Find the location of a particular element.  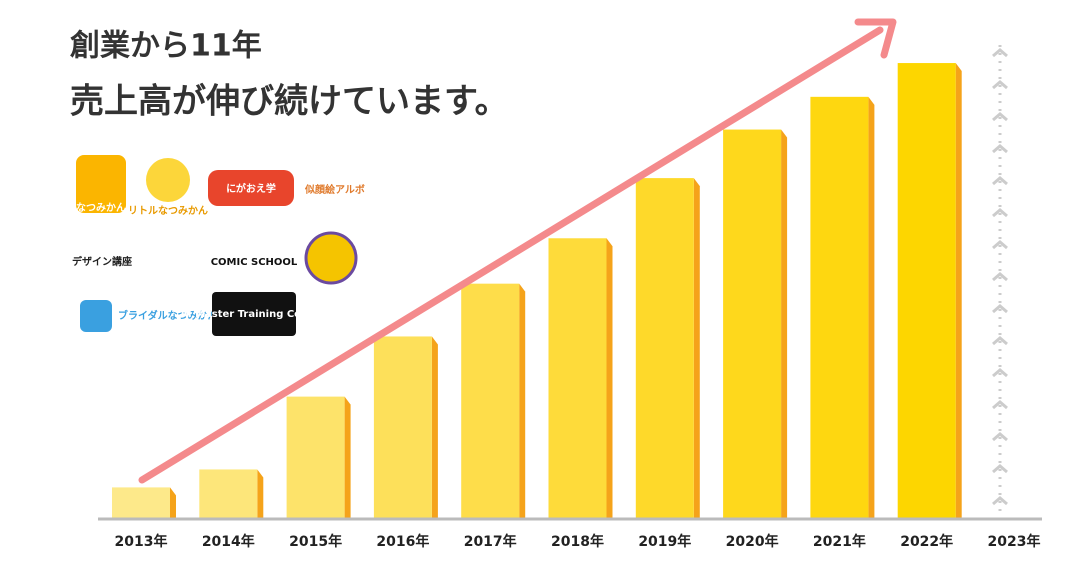

x-tick-label: 2021年 is located at coordinates (839, 541).